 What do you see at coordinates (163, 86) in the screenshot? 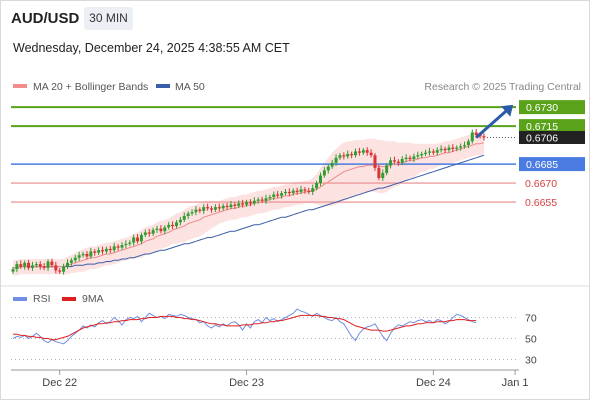
I see `ma50-legend-swatch` at bounding box center [163, 86].